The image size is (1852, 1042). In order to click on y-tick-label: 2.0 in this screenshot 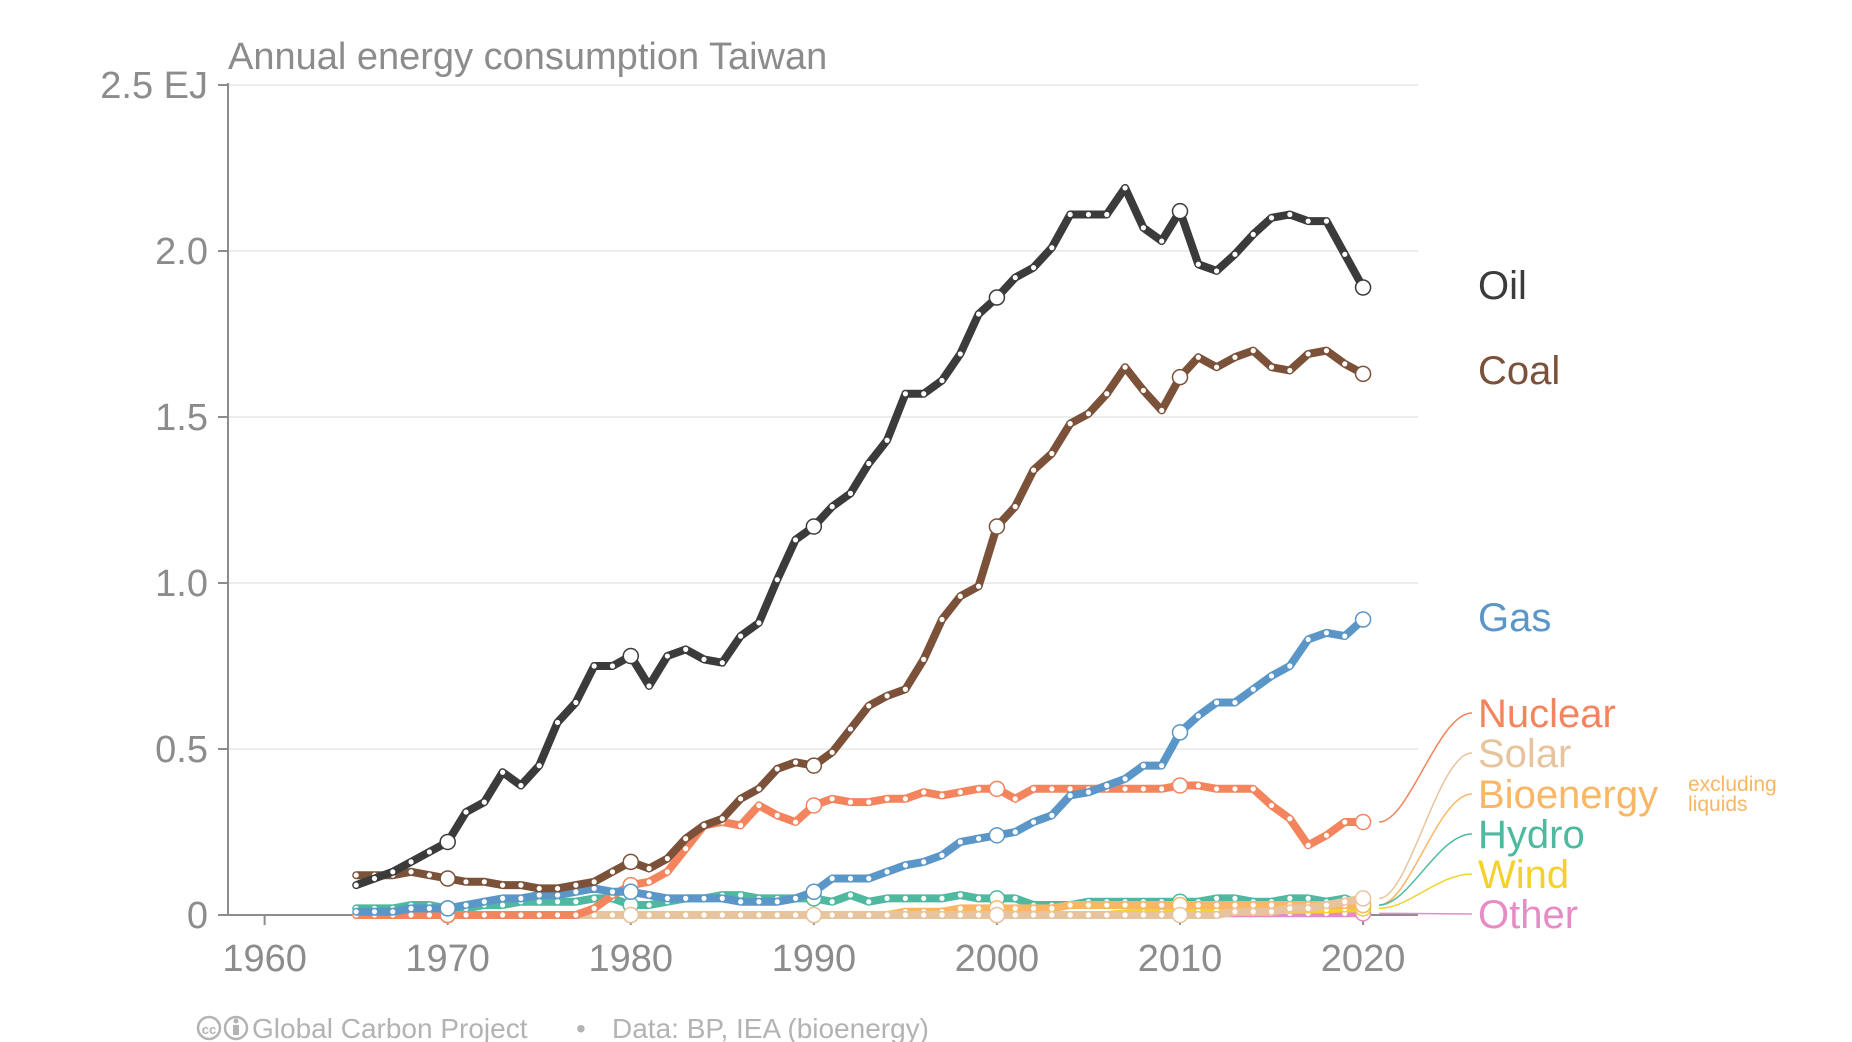, I will do `click(181, 252)`.